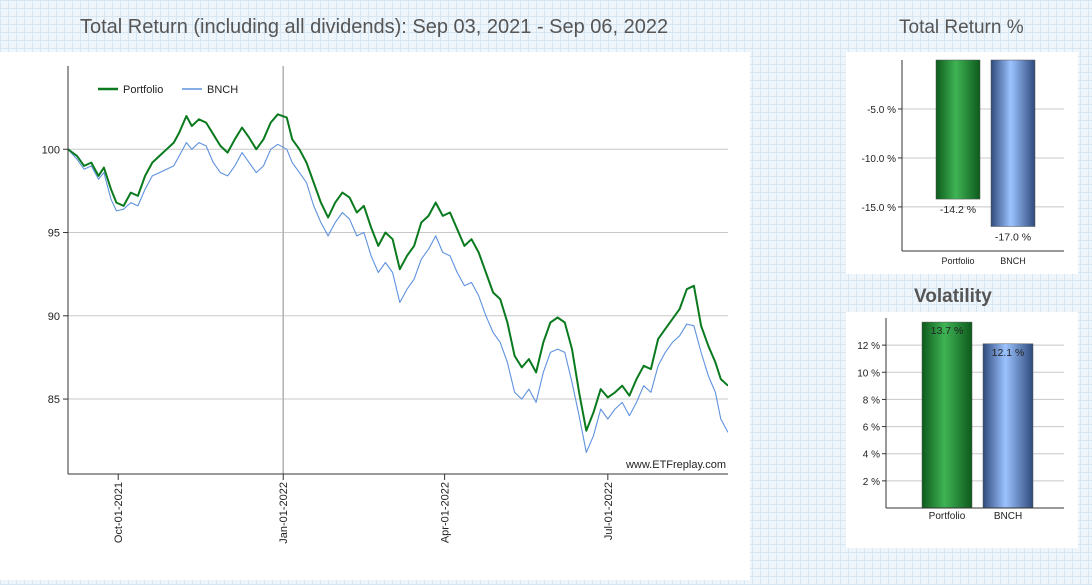  I want to click on y-tick-label: 6 %, so click(871, 428).